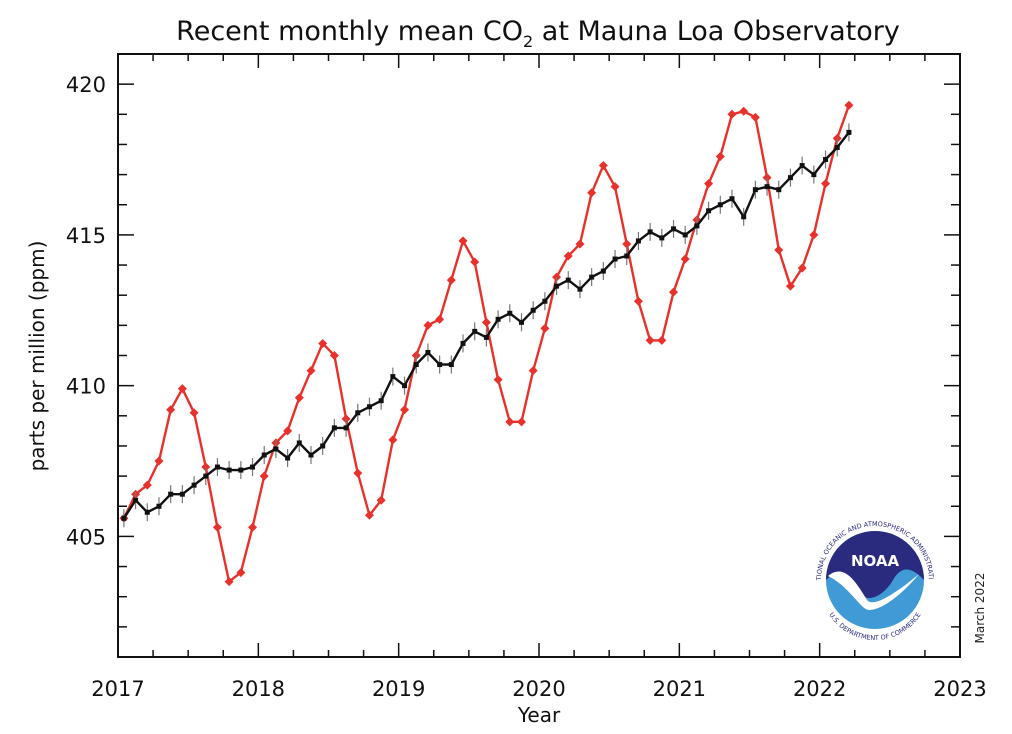 This screenshot has width=1012, height=734. Describe the element at coordinates (528, 41) in the screenshot. I see `title-subscript: 2` at that location.